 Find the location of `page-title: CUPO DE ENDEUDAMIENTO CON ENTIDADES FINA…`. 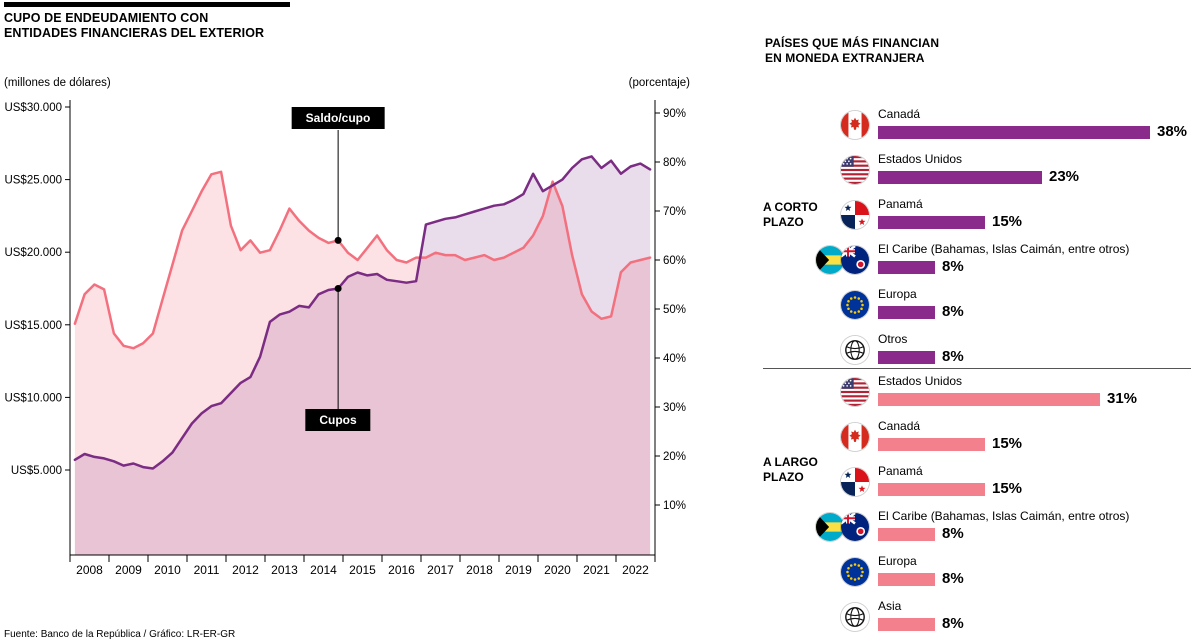

page-title: CUPO DE ENDEUDAMIENTO CON ENTIDADES FINA… is located at coordinates (134, 26).